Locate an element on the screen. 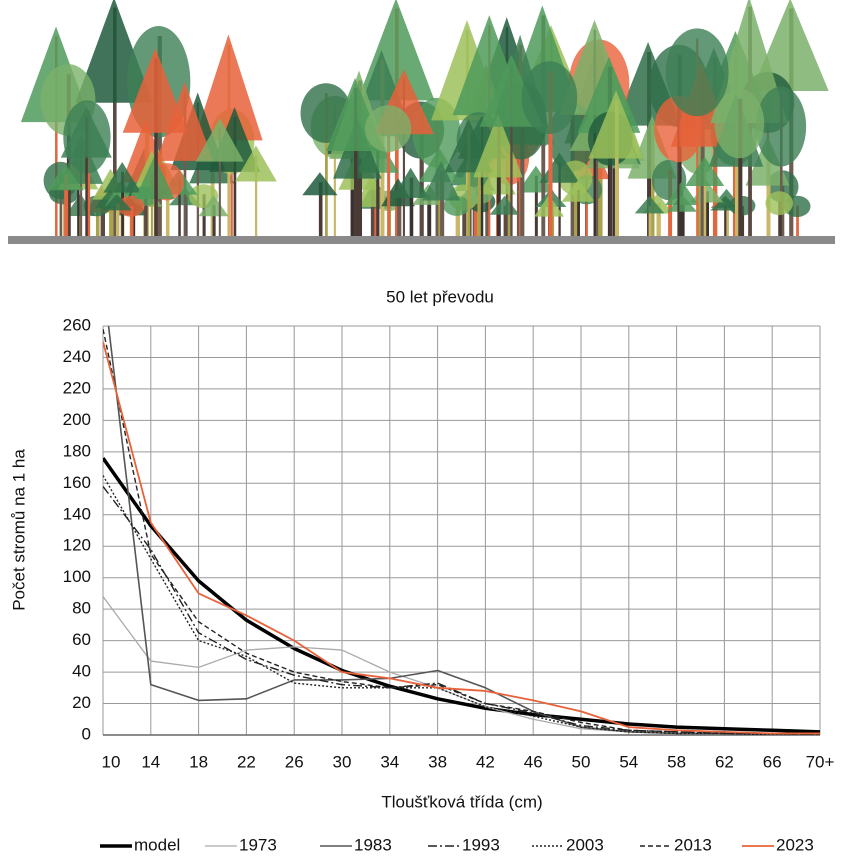  legend-label: 1983 is located at coordinates (373, 844).